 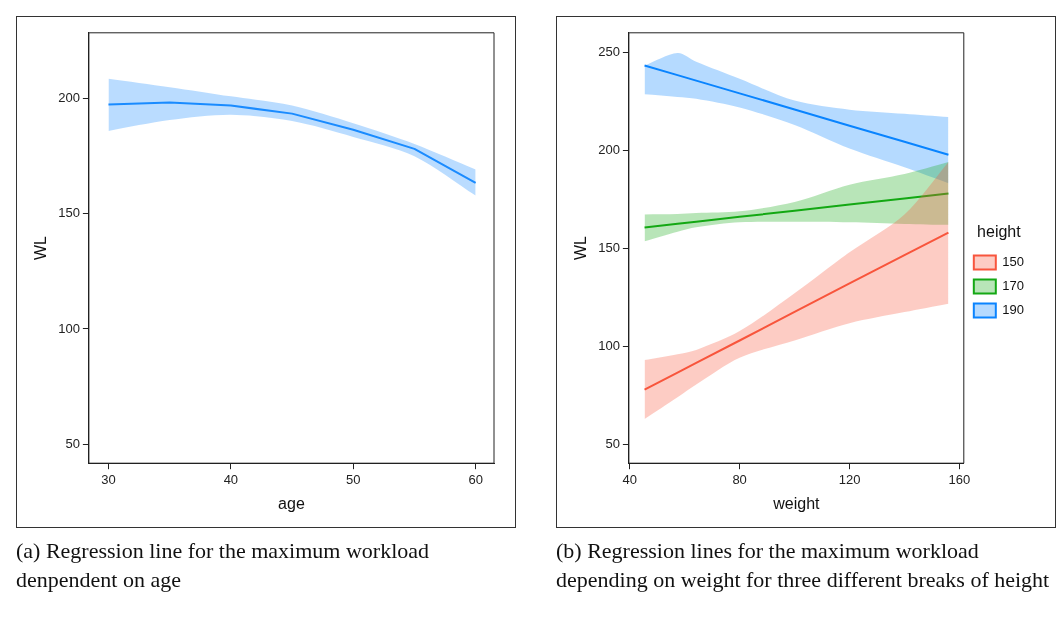 I want to click on x-tick-label: 120, so click(x=849, y=479).